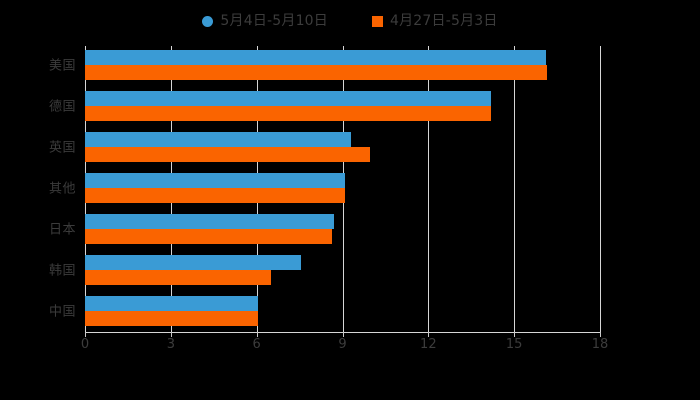 Image resolution: width=700 pixels, height=400 pixels. Describe the element at coordinates (85, 344) in the screenshot. I see `x-tick-label-0: 0` at that location.